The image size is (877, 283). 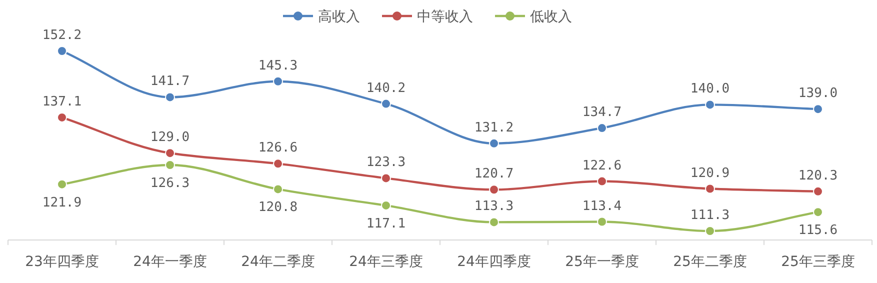 I want to click on data-label: 123.3, so click(x=386, y=162).